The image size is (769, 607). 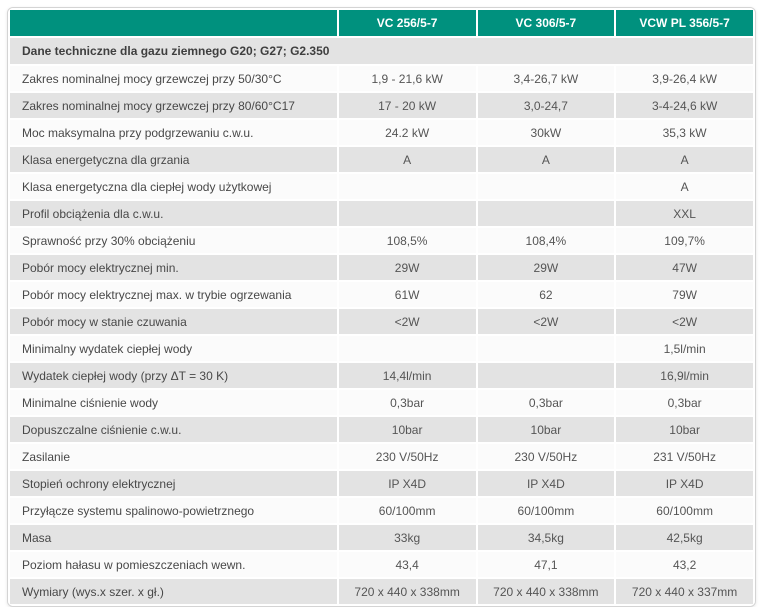 What do you see at coordinates (173, 159) in the screenshot?
I see `row-label: Klasa energetyczna dla grzania` at bounding box center [173, 159].